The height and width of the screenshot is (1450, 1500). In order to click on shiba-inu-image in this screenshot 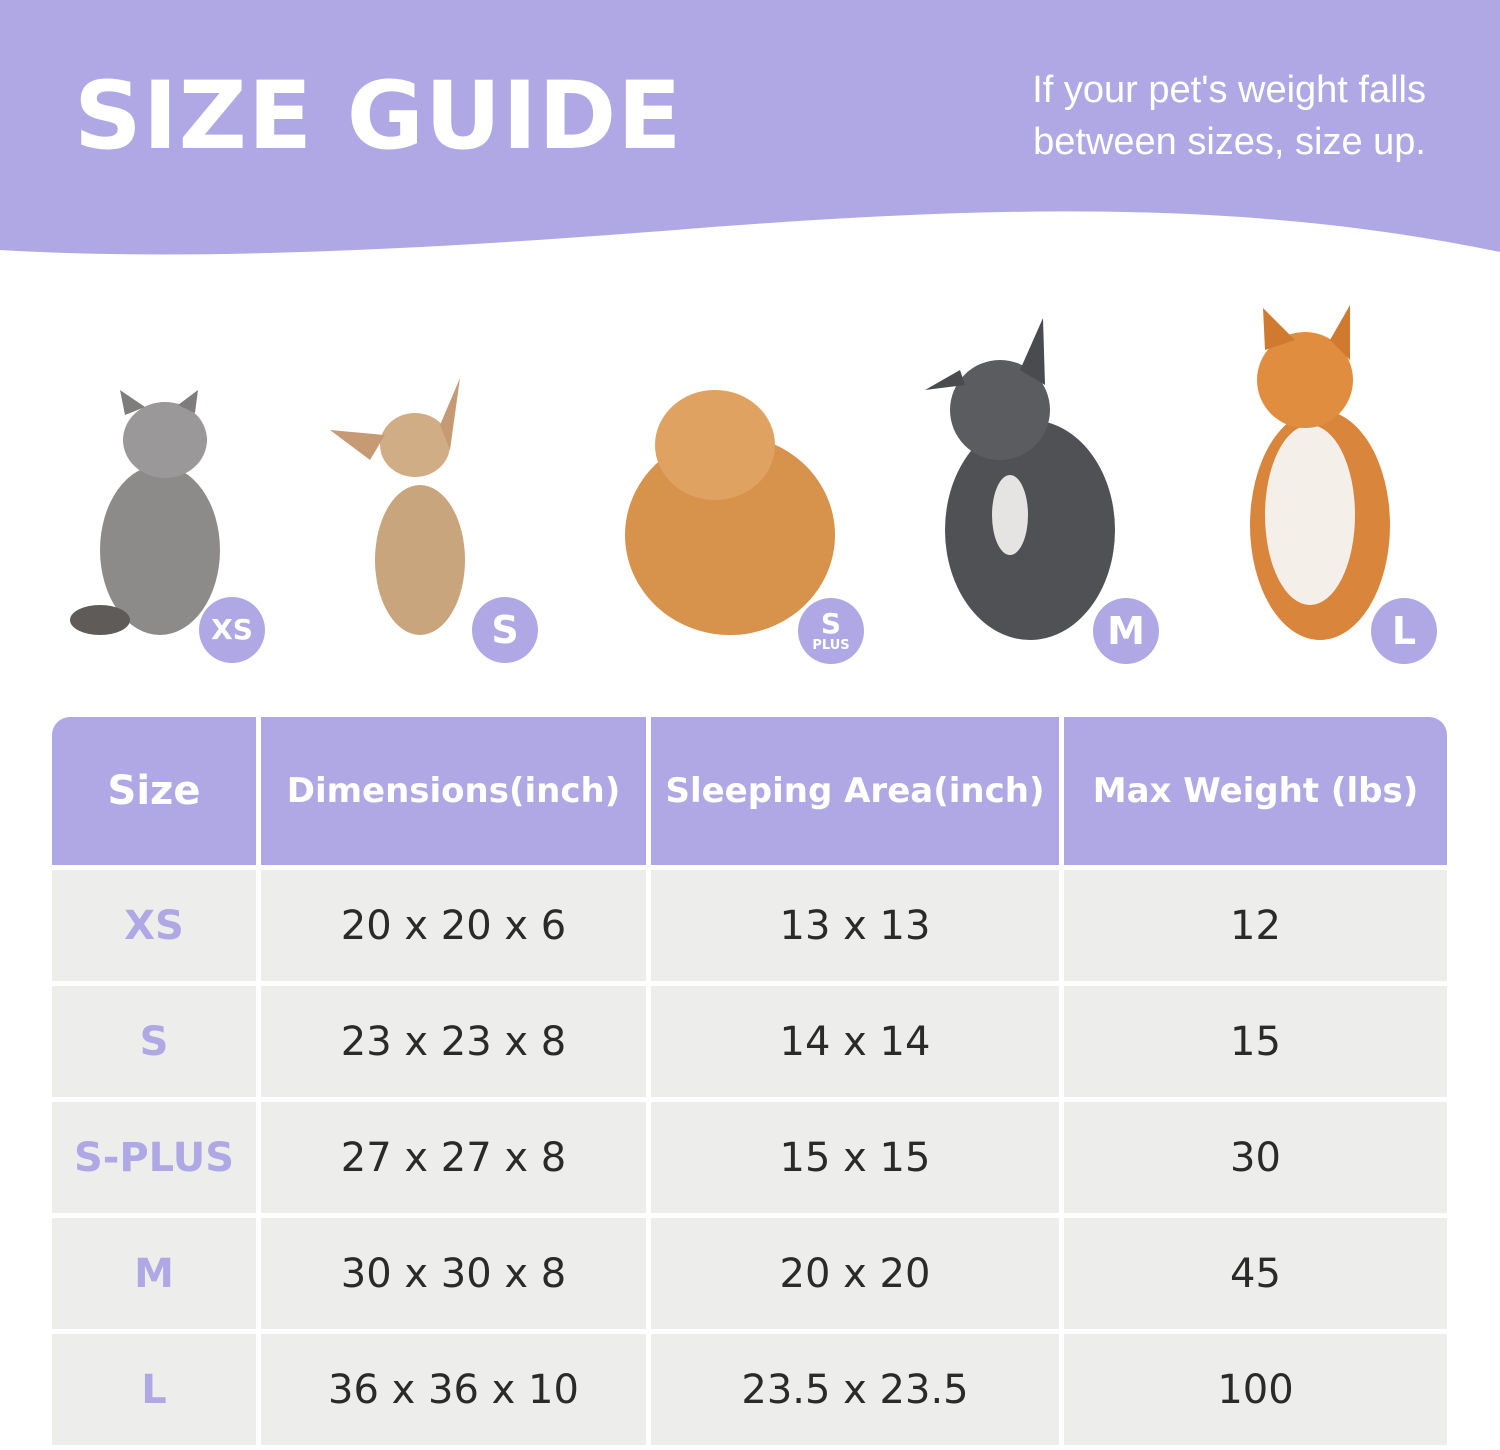, I will do `click(1320, 472)`.